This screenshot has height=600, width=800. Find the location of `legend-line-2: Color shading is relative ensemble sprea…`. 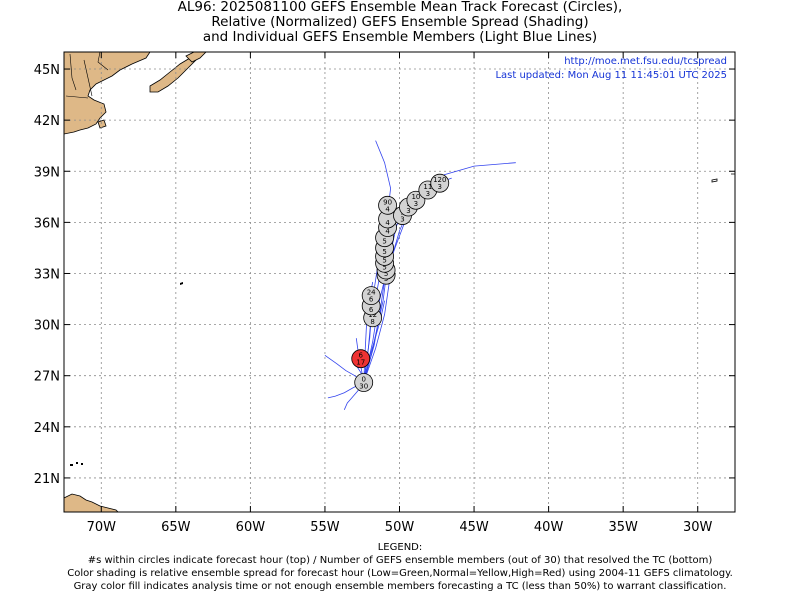

legend-line-2: Color shading is relative ensemble sprea… is located at coordinates (400, 573).